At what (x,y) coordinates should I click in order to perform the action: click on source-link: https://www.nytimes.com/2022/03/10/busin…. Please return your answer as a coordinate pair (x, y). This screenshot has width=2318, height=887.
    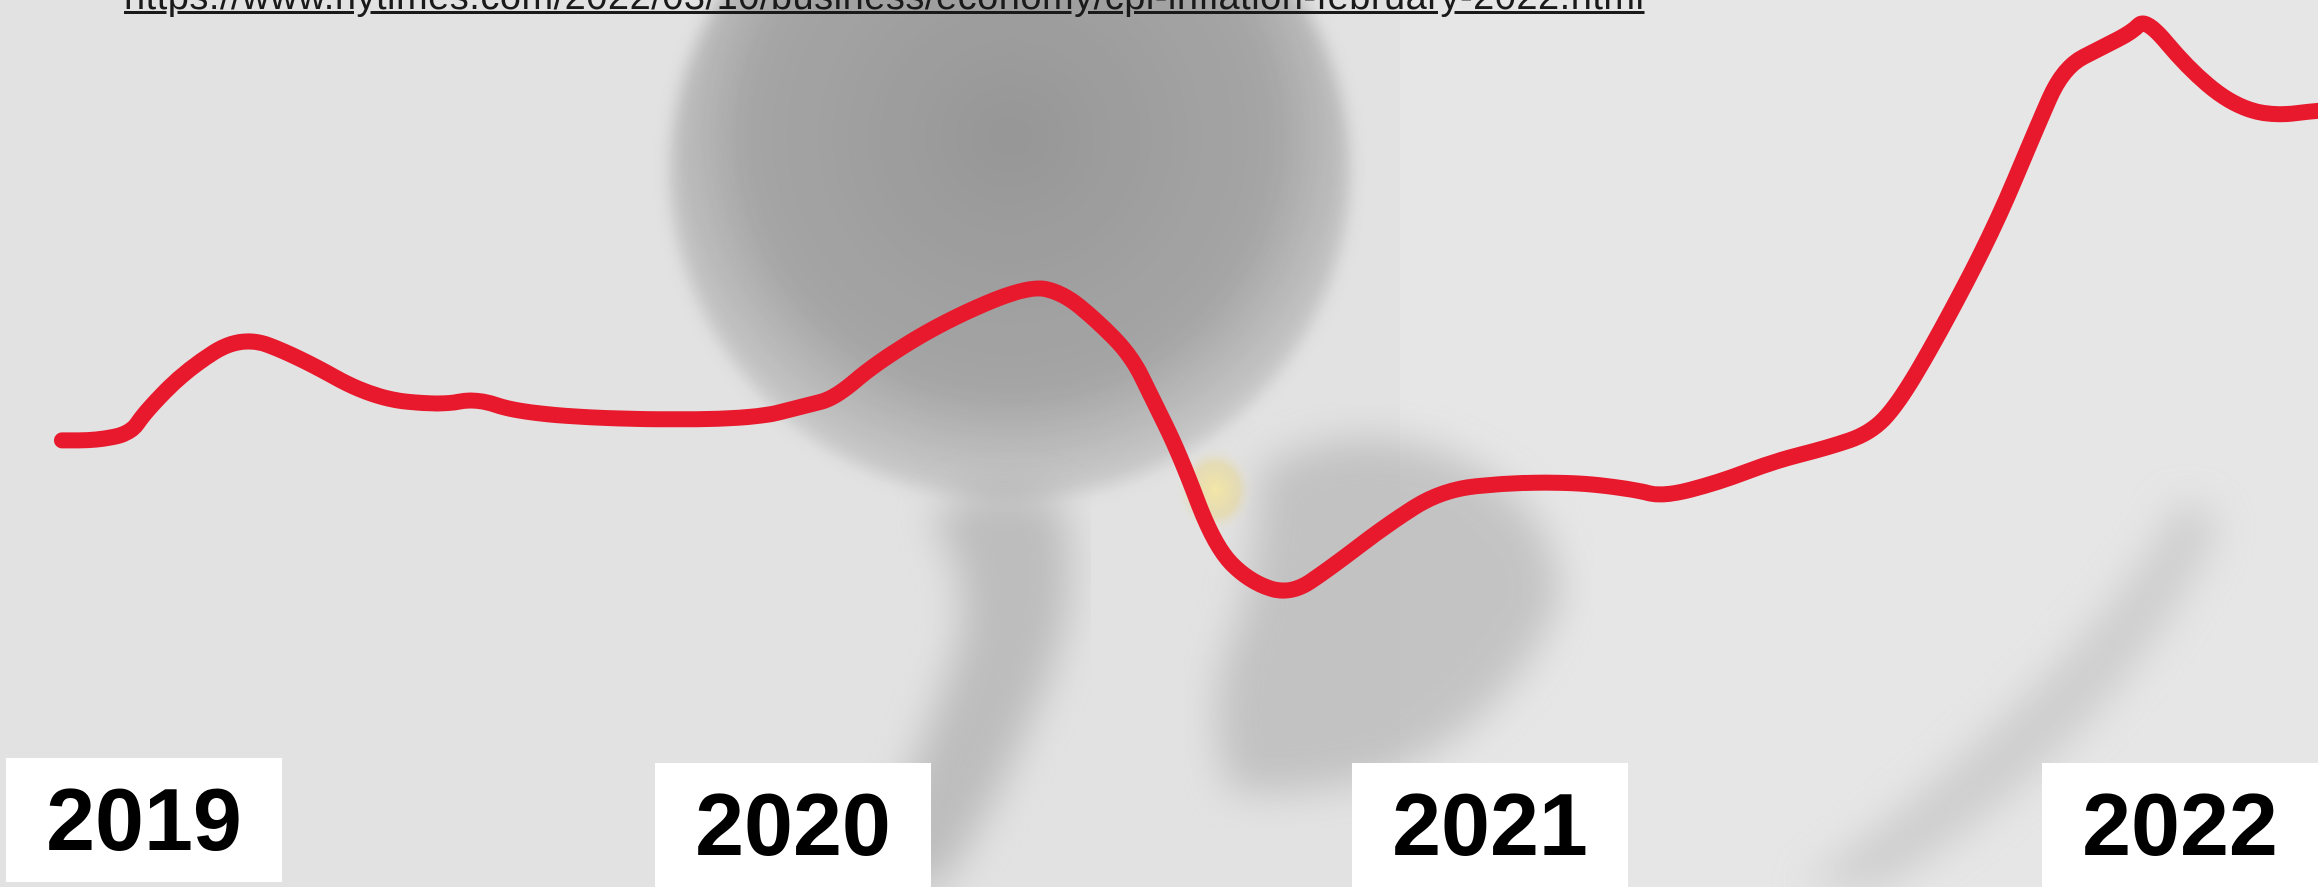
    Looking at the image, I should click on (884, 9).